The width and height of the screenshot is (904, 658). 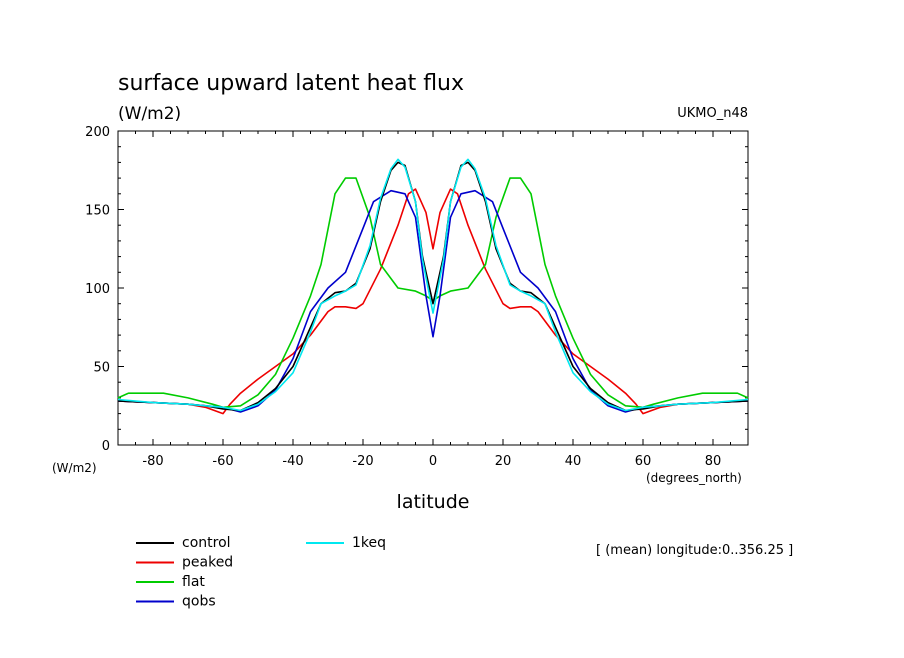 I want to click on chart-title: surface upward latent heat flux, so click(x=291, y=83).